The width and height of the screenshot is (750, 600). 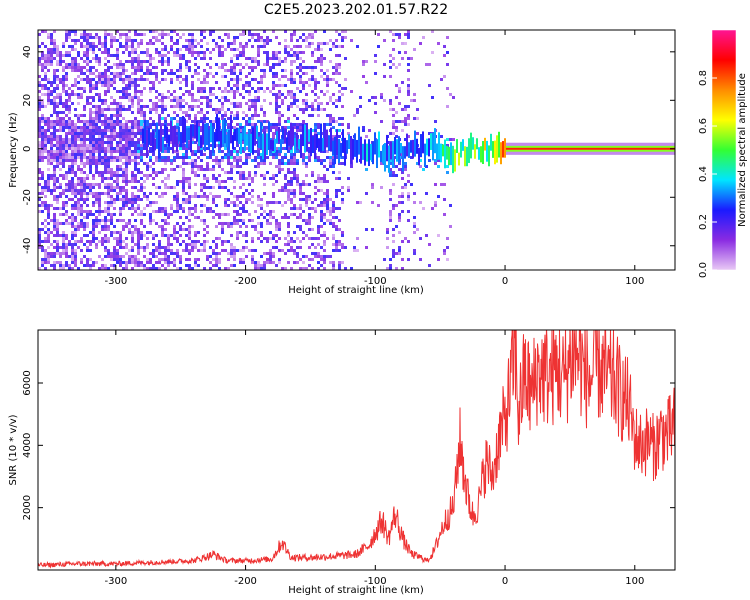 What do you see at coordinates (375, 581) in the screenshot?
I see `x-tick-label: -100` at bounding box center [375, 581].